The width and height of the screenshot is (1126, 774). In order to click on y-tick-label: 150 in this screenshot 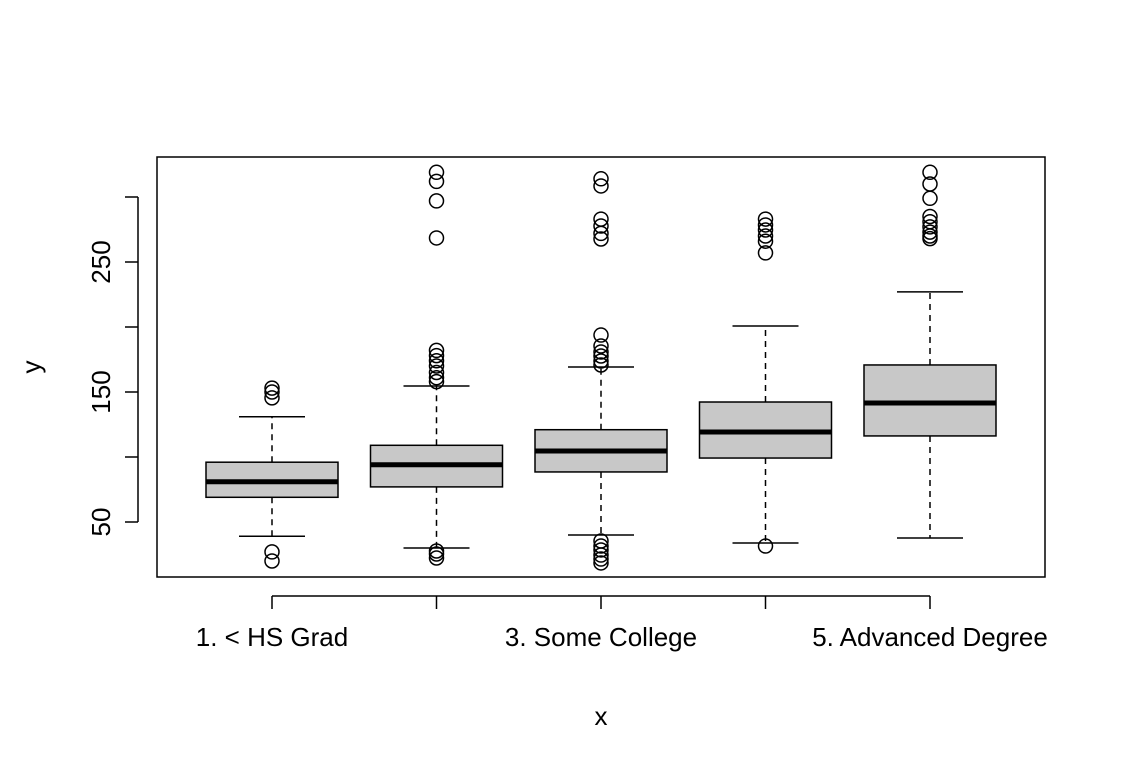, I will do `click(101, 391)`.